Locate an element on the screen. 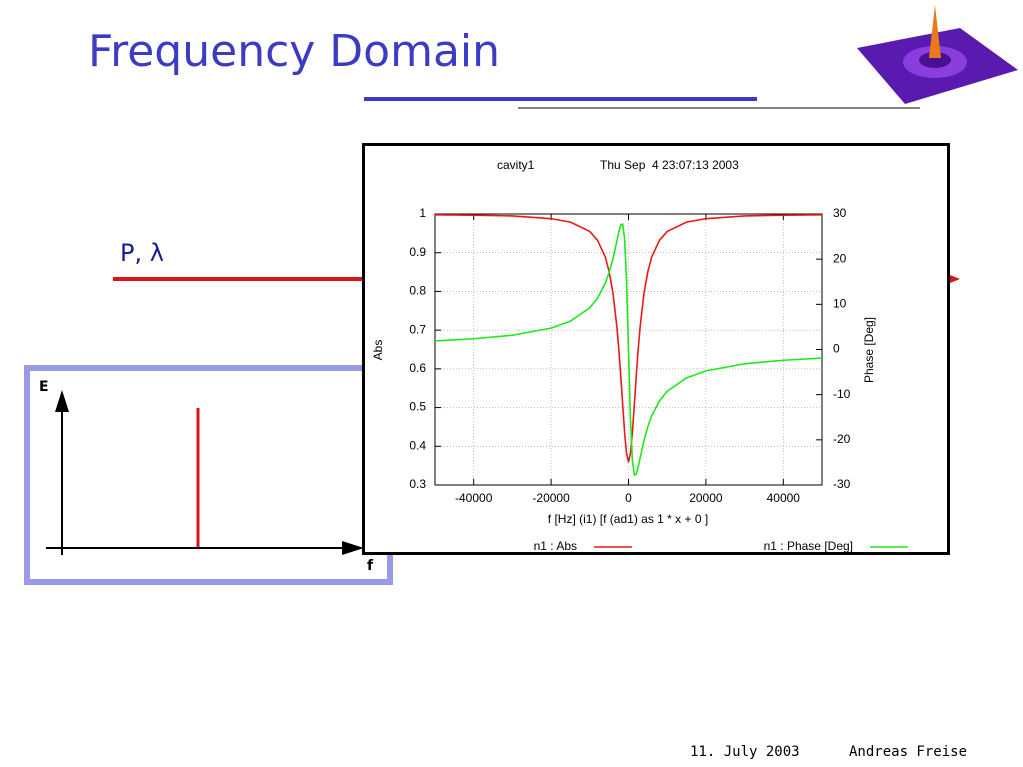 The height and width of the screenshot is (767, 1023). y2-tick-label: -10 is located at coordinates (842, 394).